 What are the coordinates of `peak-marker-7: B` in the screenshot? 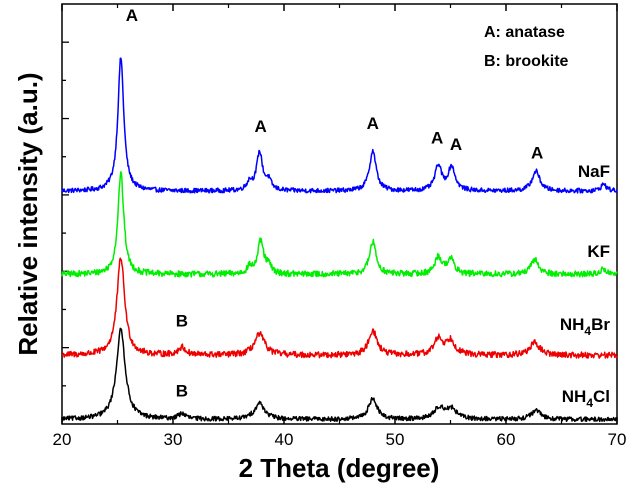 It's located at (182, 391).